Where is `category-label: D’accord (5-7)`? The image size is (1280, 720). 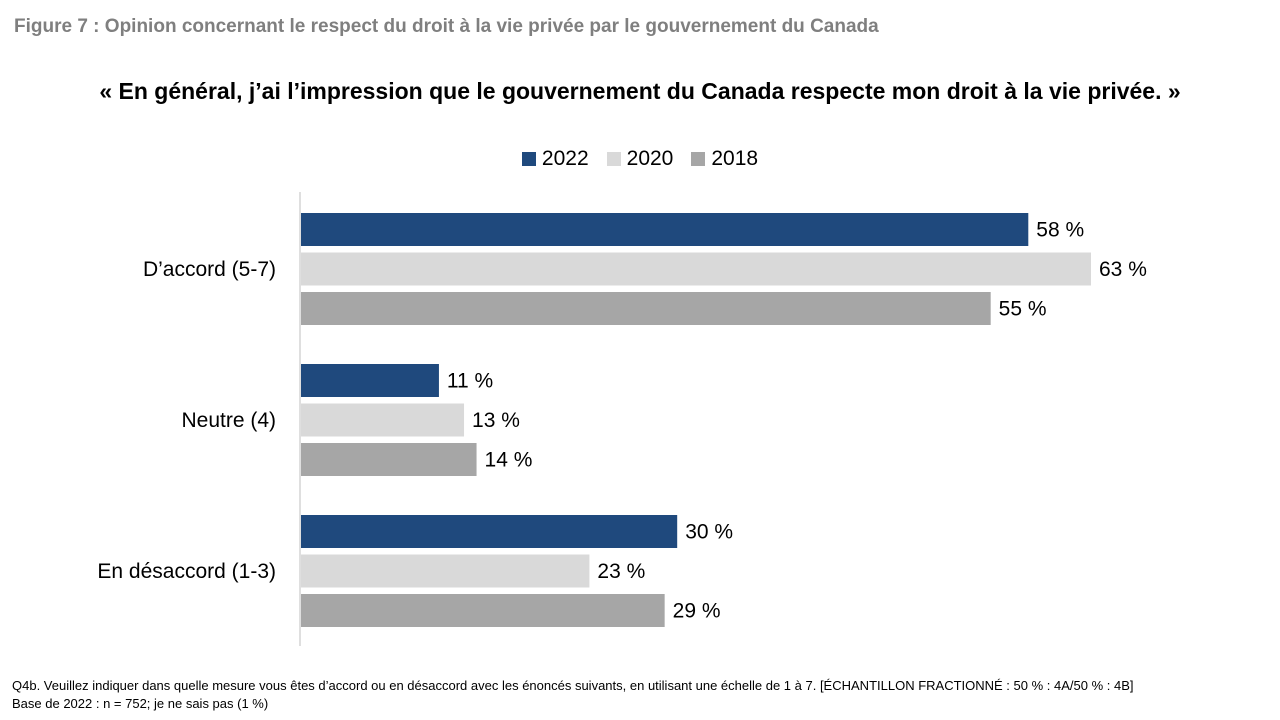
category-label: D’accord (5-7) is located at coordinates (209, 269).